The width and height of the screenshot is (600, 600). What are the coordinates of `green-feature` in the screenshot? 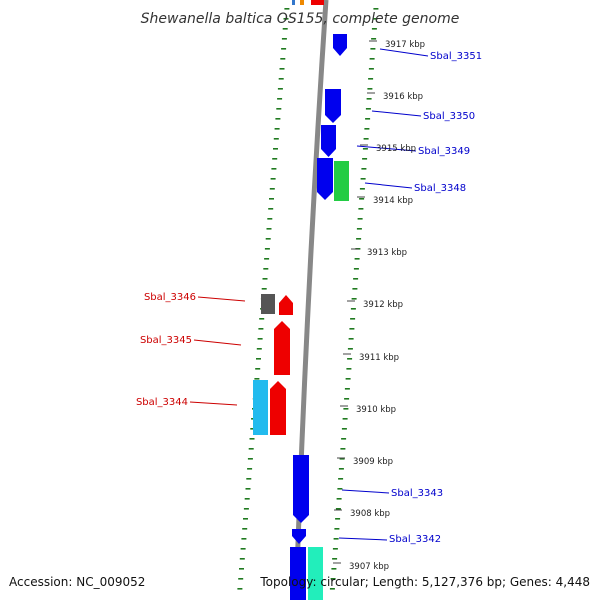 It's located at (341, 181).